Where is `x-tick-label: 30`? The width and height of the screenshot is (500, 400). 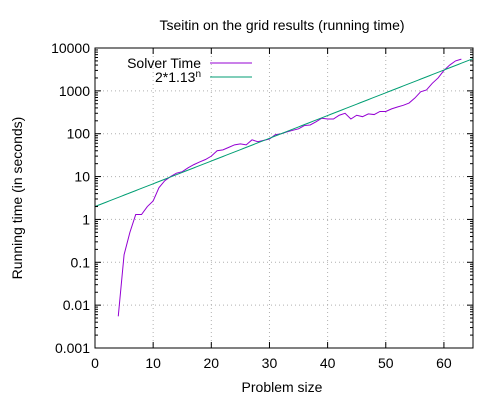 x-tick-label: 30 is located at coordinates (270, 363).